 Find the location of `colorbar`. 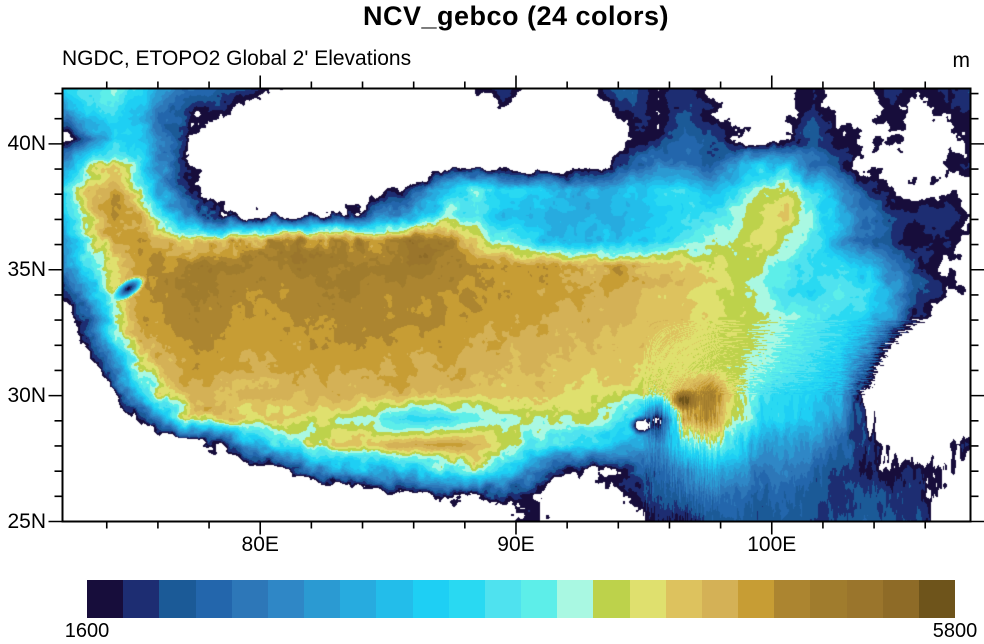

colorbar is located at coordinates (521, 599).